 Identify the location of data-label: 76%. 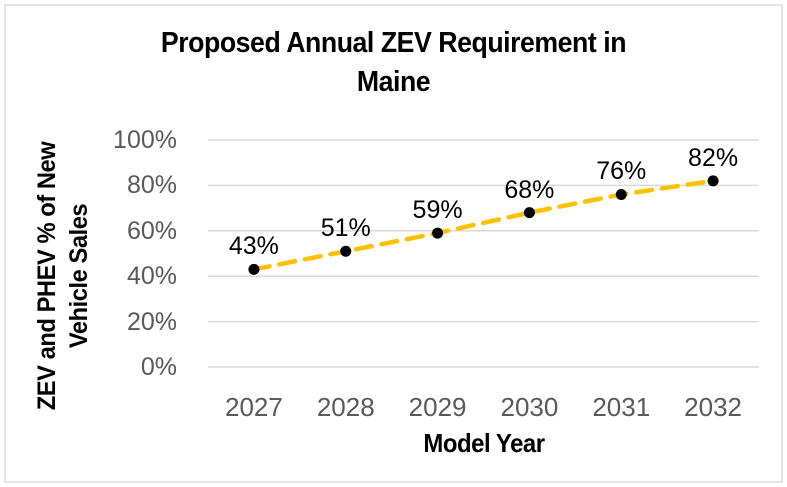
(621, 171).